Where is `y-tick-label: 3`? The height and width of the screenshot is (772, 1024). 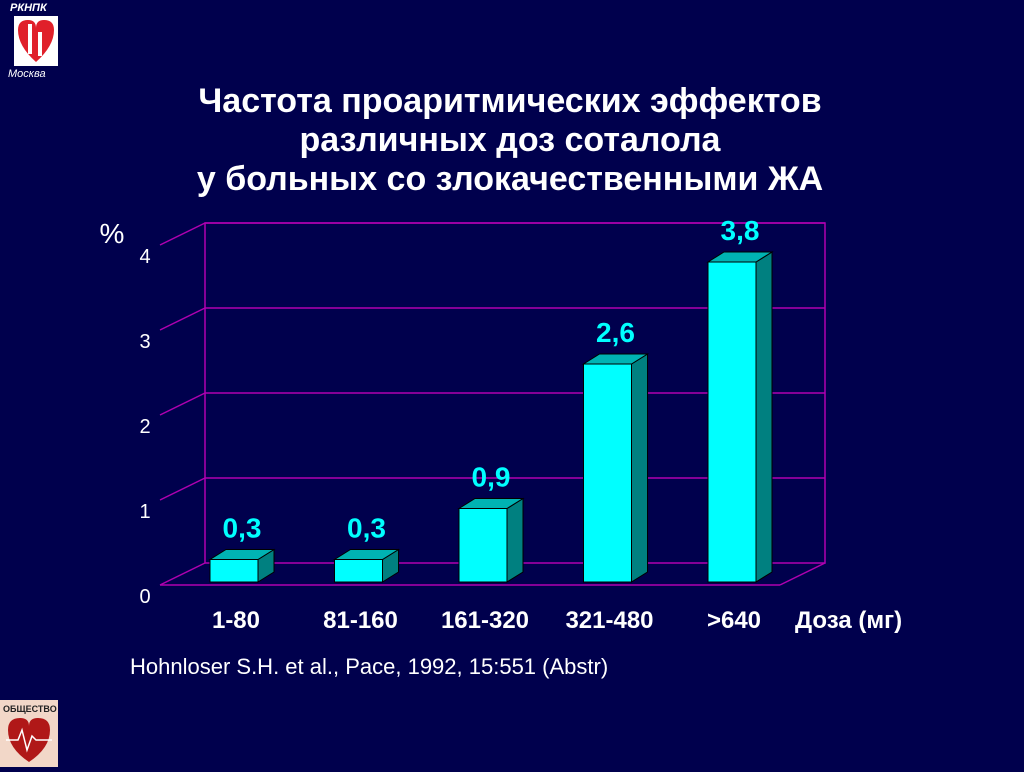
y-tick-label: 3 is located at coordinates (144, 342).